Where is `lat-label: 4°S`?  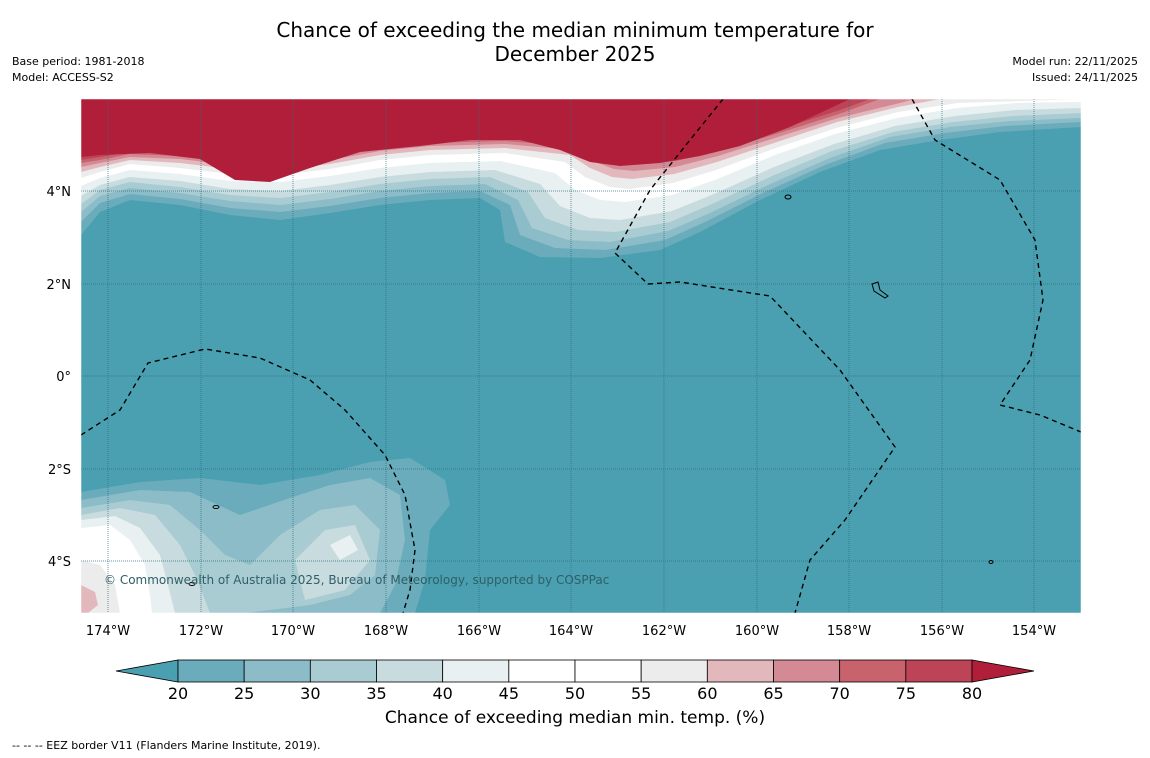 lat-label: 4°S is located at coordinates (59, 562).